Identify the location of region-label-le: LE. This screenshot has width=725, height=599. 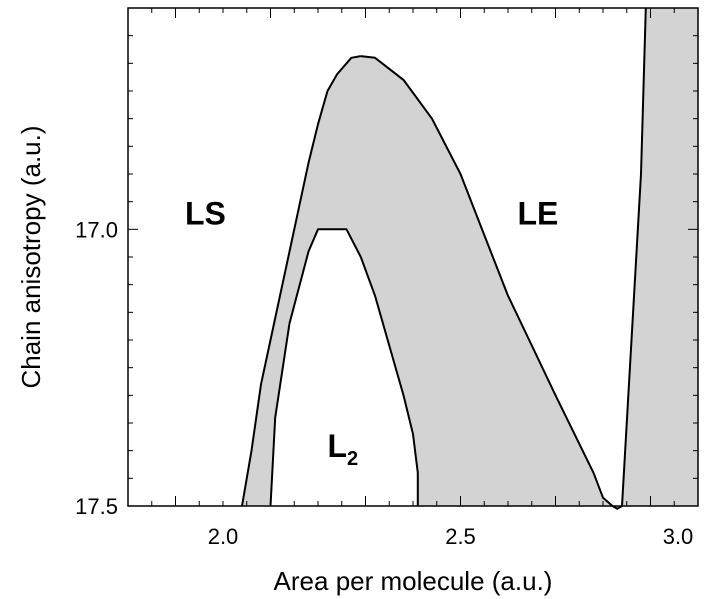
(538, 214).